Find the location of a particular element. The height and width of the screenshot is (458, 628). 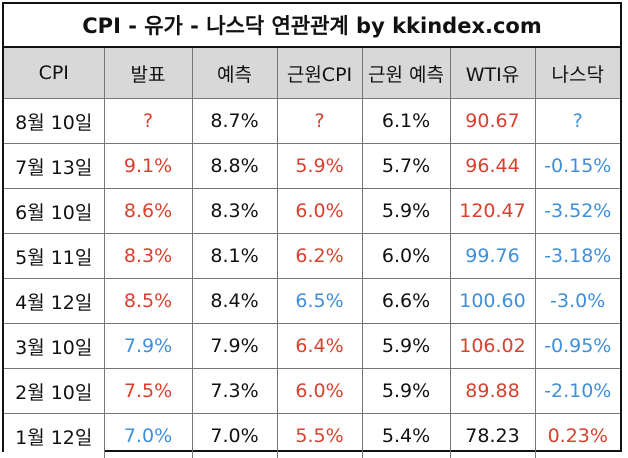

row-date: 1월 12일 is located at coordinates (54, 435).